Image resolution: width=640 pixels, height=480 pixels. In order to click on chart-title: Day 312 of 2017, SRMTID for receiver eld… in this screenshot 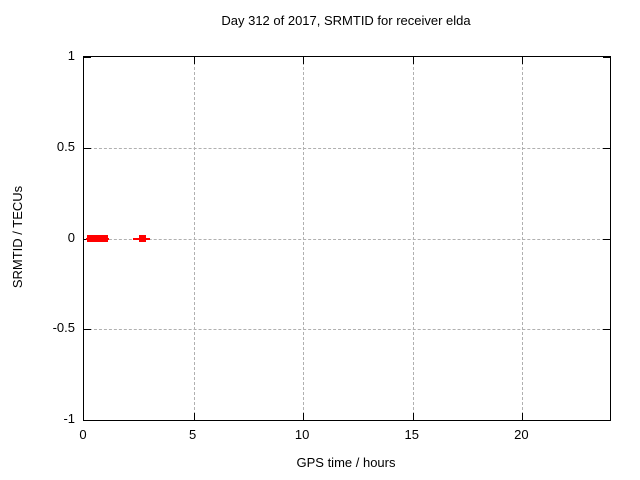, I will do `click(346, 20)`.